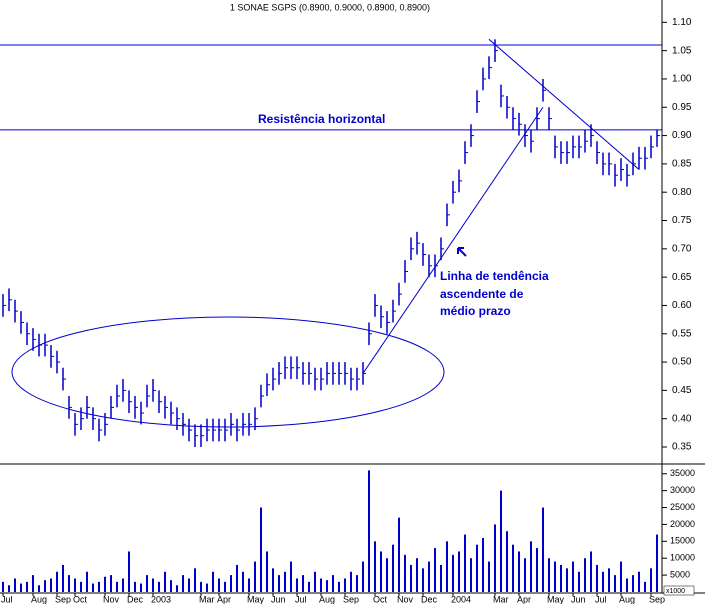 Image resolution: width=705 pixels, height=604 pixels. What do you see at coordinates (135, 599) in the screenshot?
I see `x-tick-label: Dec` at bounding box center [135, 599].